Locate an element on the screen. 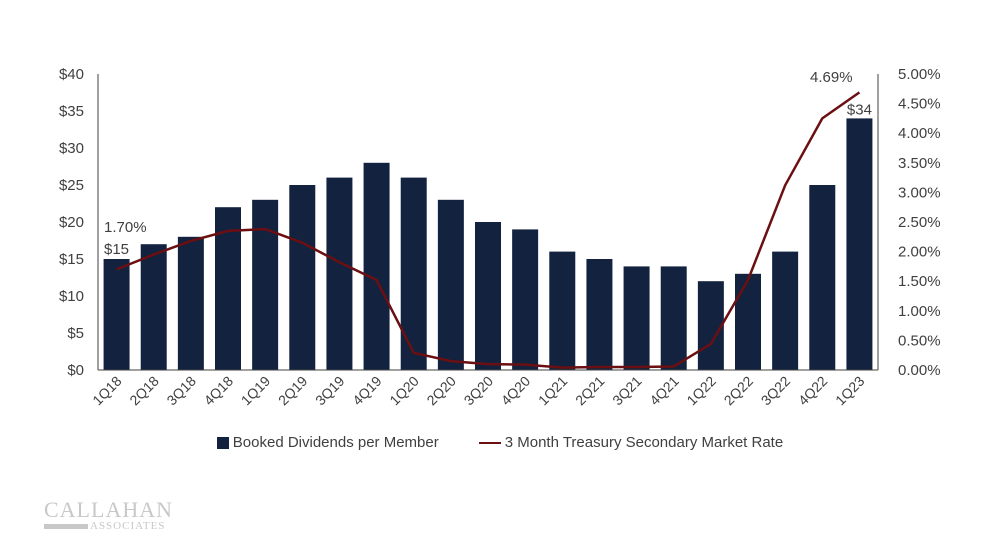 This screenshot has height=543, width=1000. x-tick-label: 3Q22 is located at coordinates (776, 391).